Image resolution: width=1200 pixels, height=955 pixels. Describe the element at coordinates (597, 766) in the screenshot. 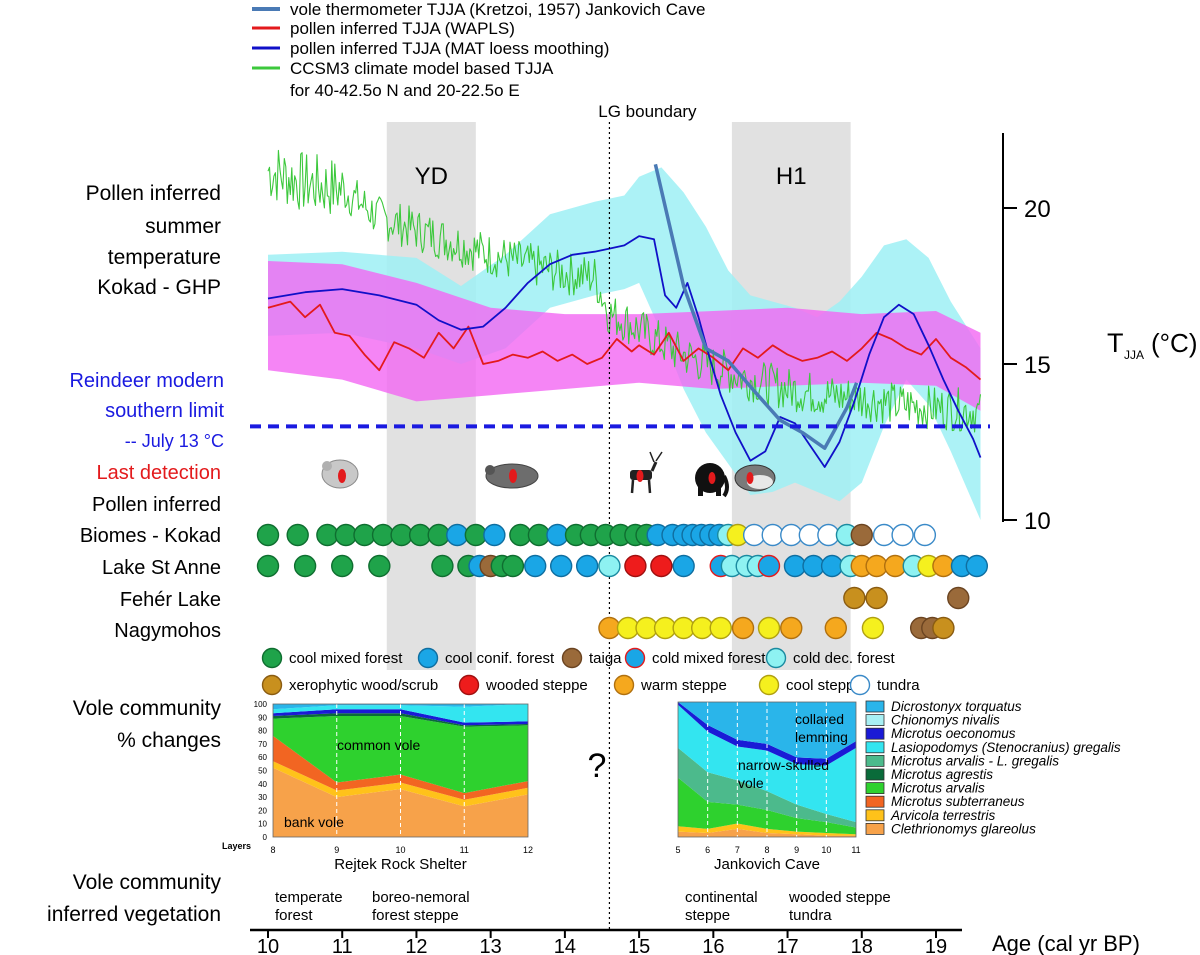

I see `question-mark: ?` at that location.